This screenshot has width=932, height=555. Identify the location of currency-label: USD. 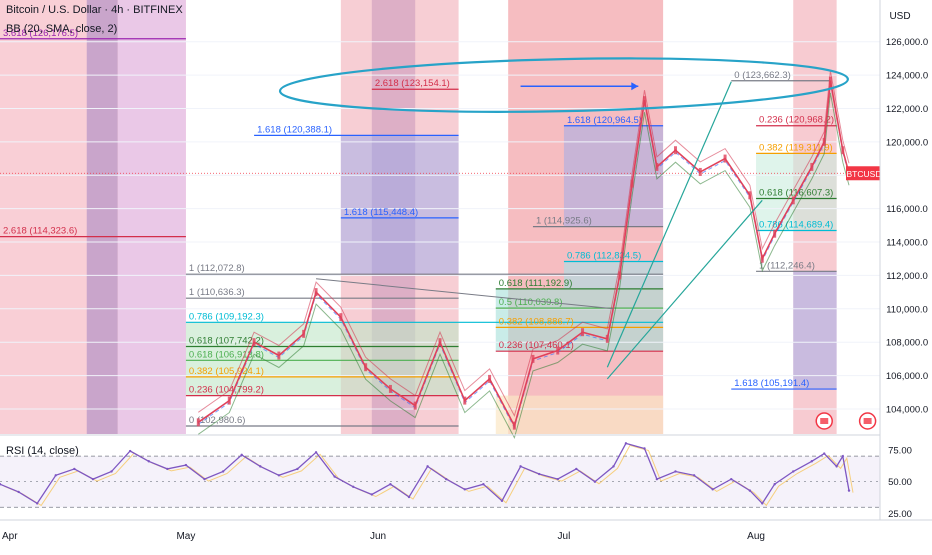
(899, 16).